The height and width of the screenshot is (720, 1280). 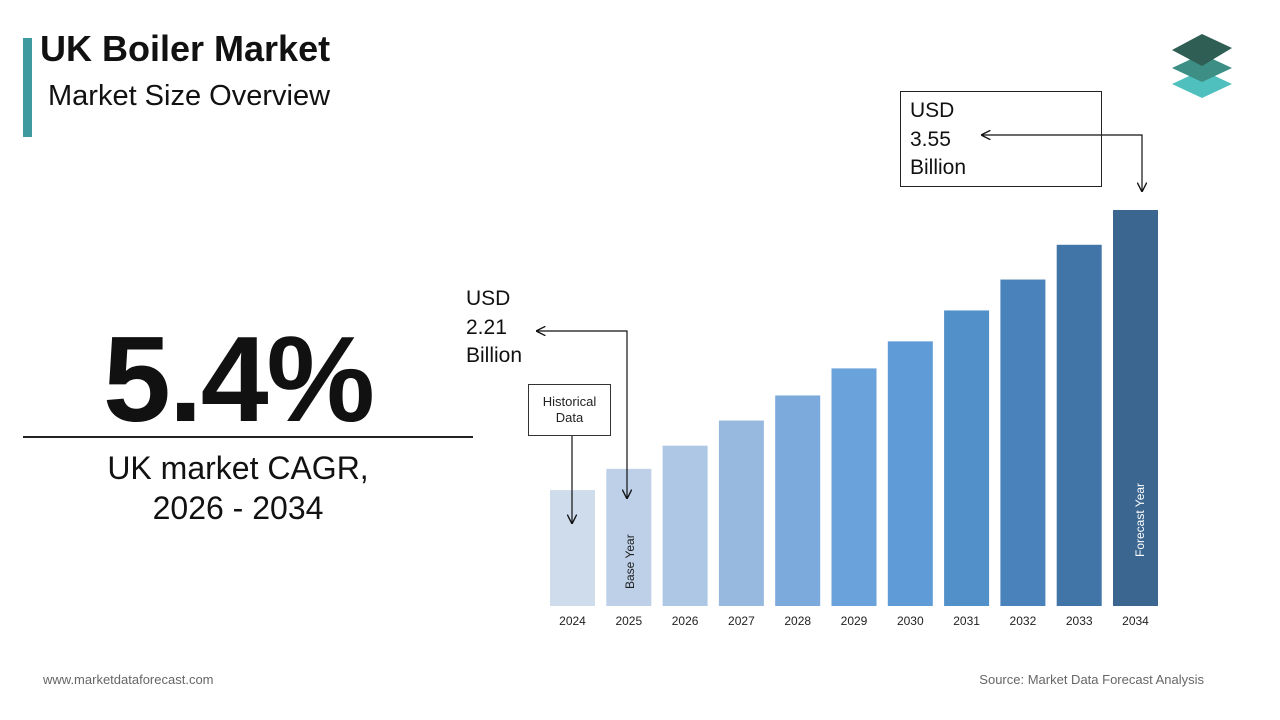 I want to click on historical-data-box: Historical Data, so click(x=569, y=410).